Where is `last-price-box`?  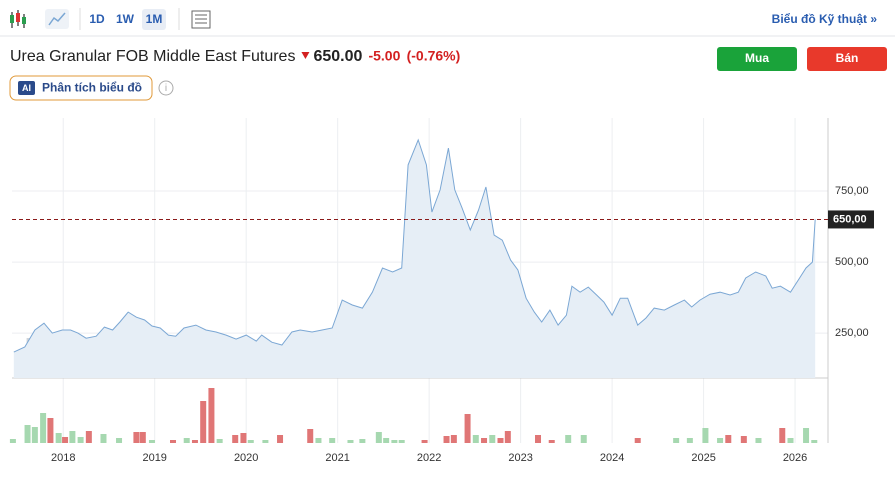 last-price-box is located at coordinates (851, 219).